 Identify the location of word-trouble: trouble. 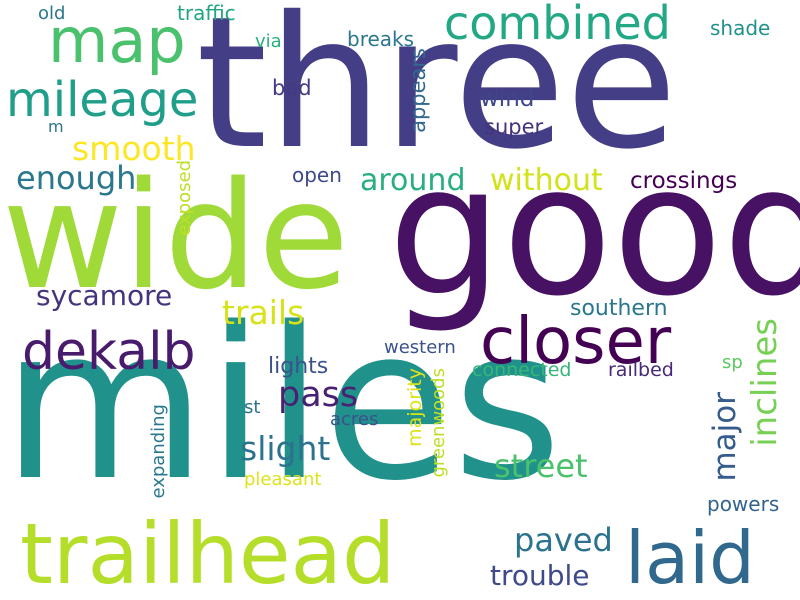
(540, 575).